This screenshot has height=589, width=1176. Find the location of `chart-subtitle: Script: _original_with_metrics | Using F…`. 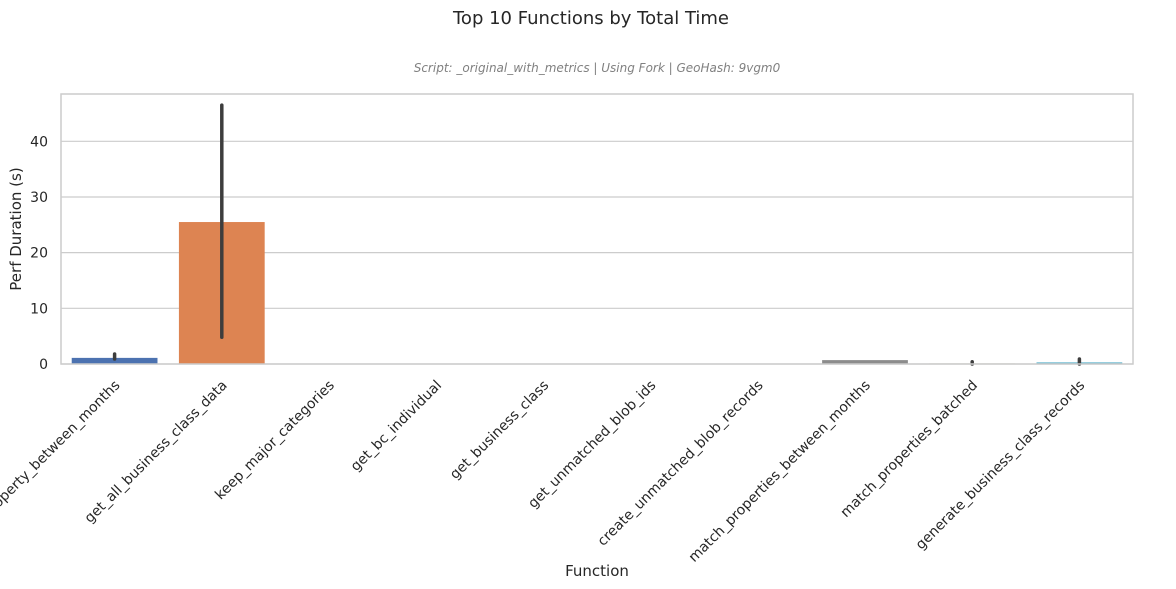

chart-subtitle: Script: _original_with_metrics | Using F… is located at coordinates (597, 68).